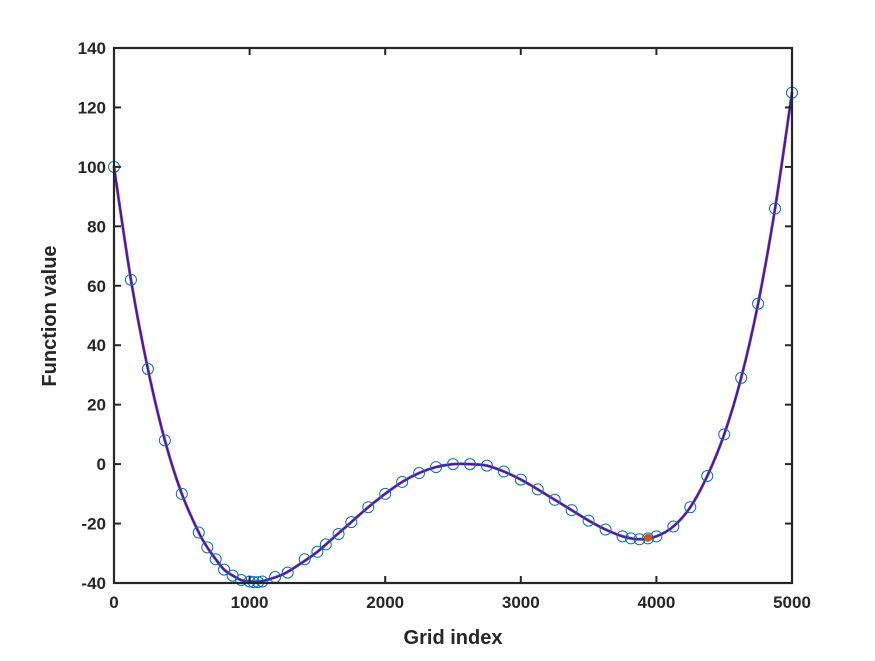 The image size is (875, 661). Describe the element at coordinates (113, 602) in the screenshot. I see `x-tick-label: 0` at that location.